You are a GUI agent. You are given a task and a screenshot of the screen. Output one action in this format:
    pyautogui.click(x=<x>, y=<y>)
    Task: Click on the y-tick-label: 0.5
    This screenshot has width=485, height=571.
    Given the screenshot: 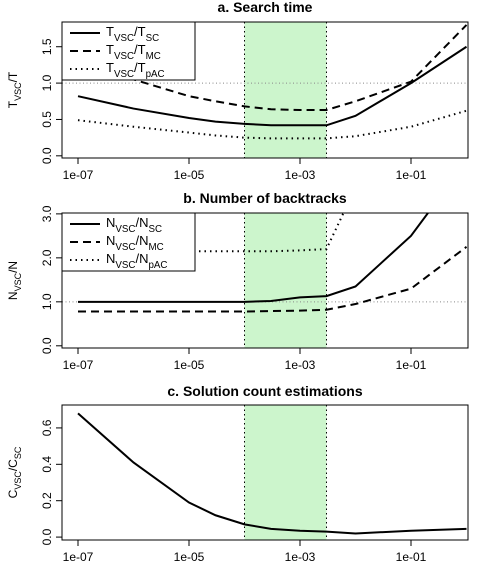 What is the action you would take?
    pyautogui.click(x=47, y=119)
    